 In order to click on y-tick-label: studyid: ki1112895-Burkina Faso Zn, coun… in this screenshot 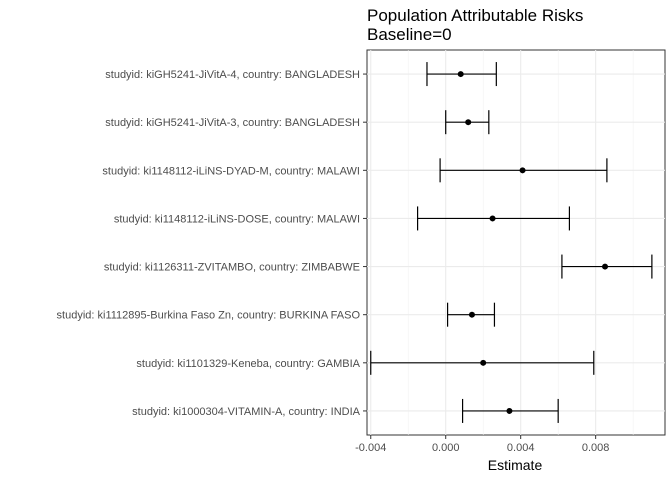, I will do `click(209, 316)`.